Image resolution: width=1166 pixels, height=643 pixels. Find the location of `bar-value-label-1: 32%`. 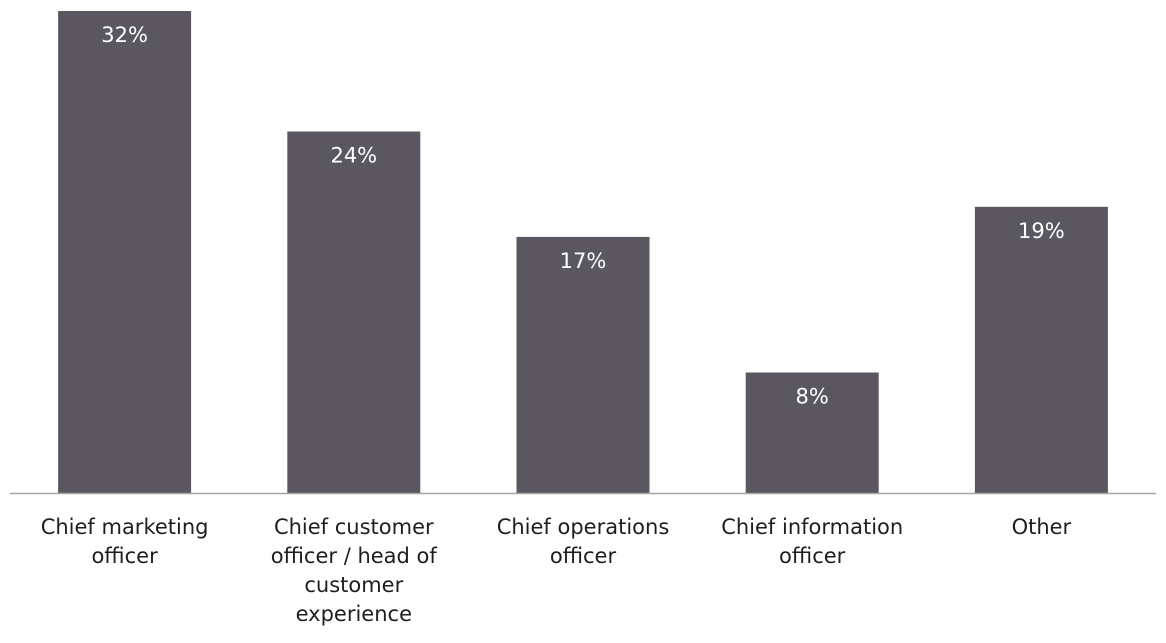

bar-value-label-1: 32% is located at coordinates (124, 35).